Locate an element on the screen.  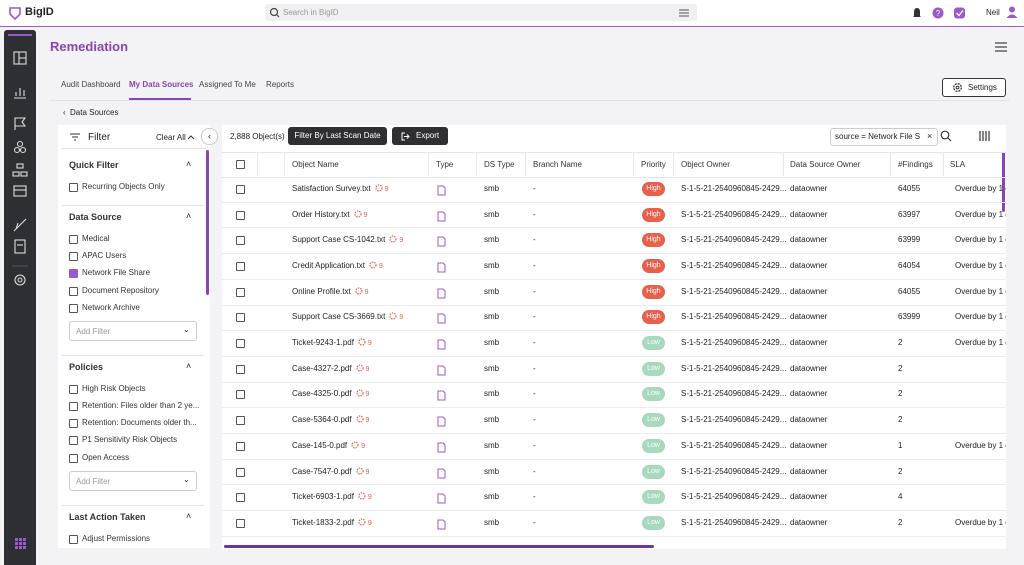
object-name: Ticket-1833-2.pdf is located at coordinates (323, 522).